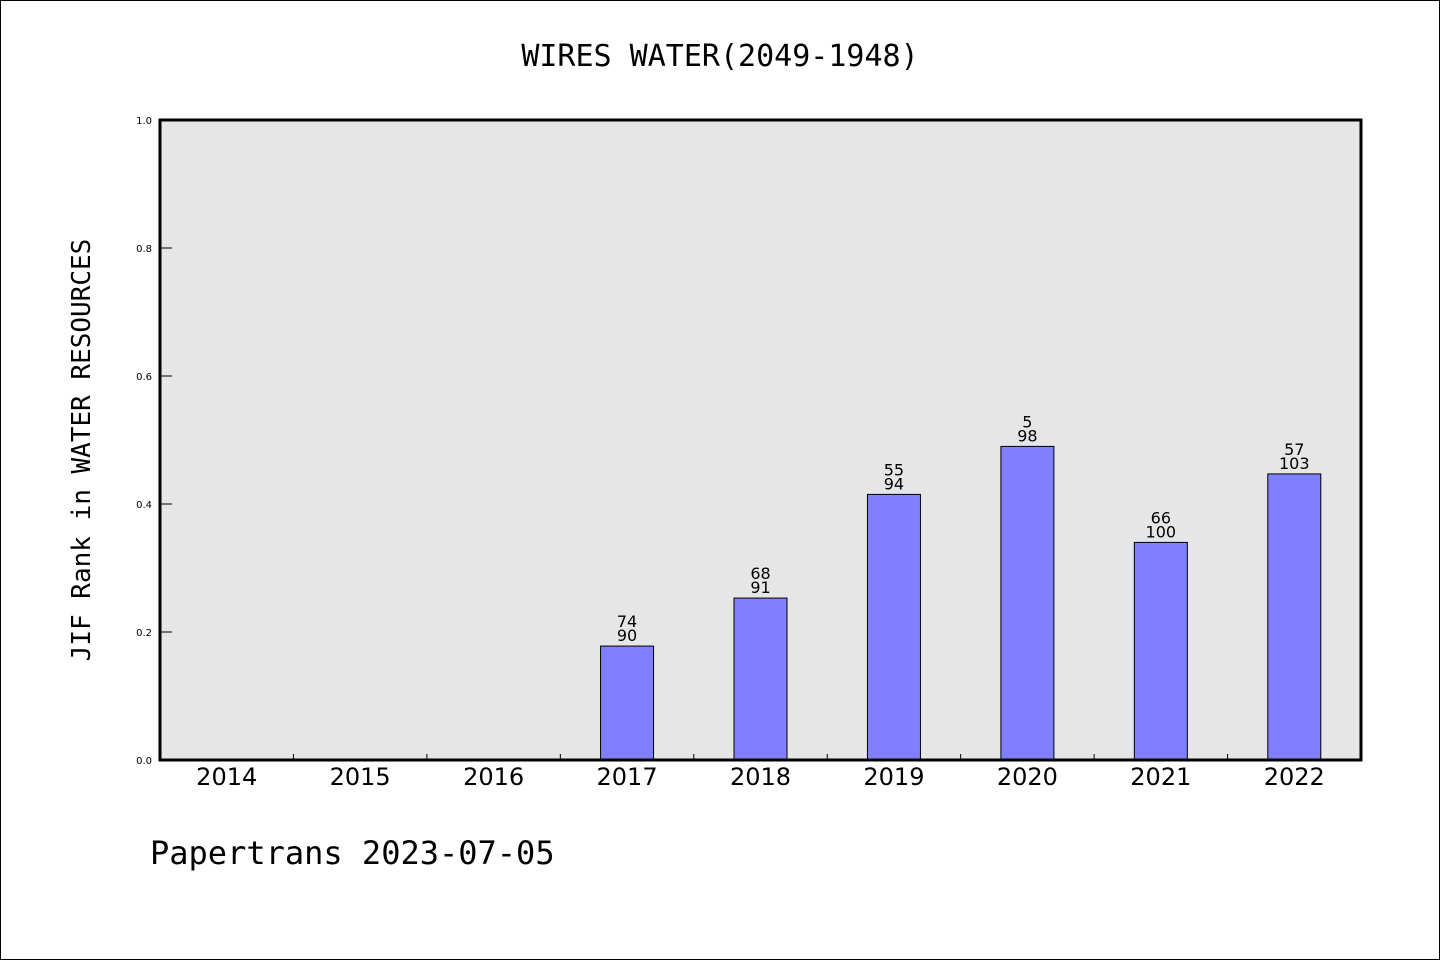 The width and height of the screenshot is (1440, 960). I want to click on y-tick-label: 0.8, so click(144, 249).